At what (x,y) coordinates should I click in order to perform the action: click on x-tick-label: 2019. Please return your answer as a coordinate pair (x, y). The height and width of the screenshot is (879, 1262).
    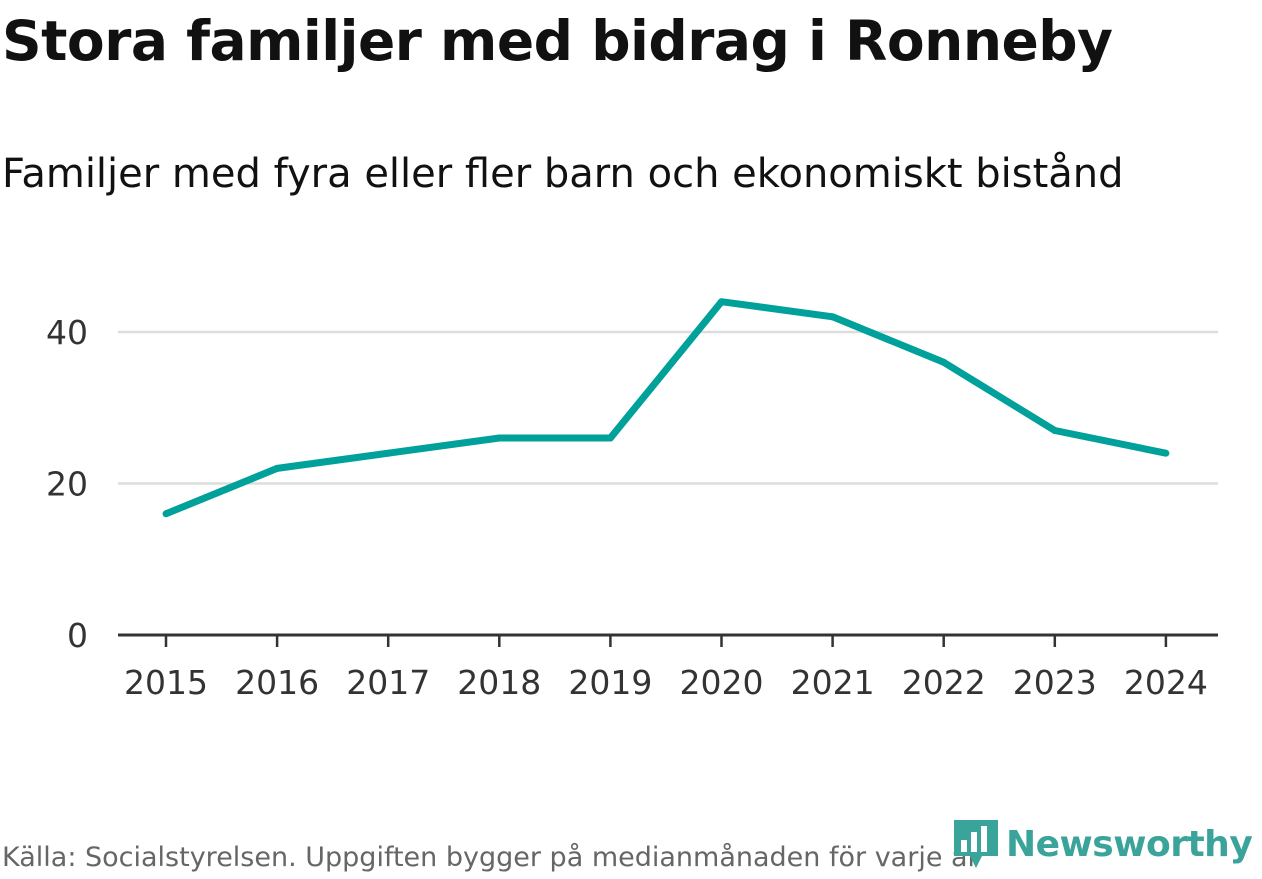
    Looking at the image, I should click on (610, 682).